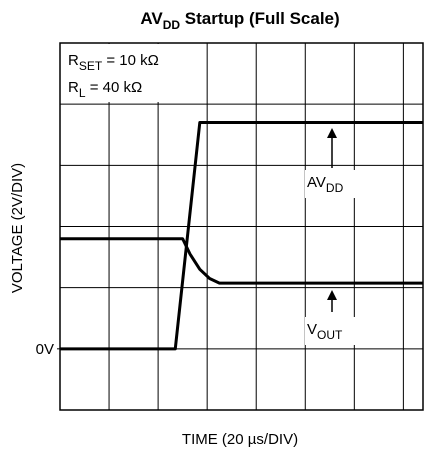  I want to click on annotation: RL = 40 kΩ, so click(105, 89).